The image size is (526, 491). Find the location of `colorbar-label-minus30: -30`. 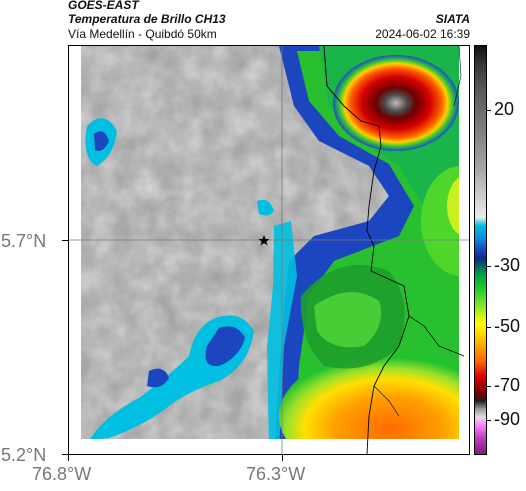

colorbar-label-minus30: -30 is located at coordinates (507, 265).